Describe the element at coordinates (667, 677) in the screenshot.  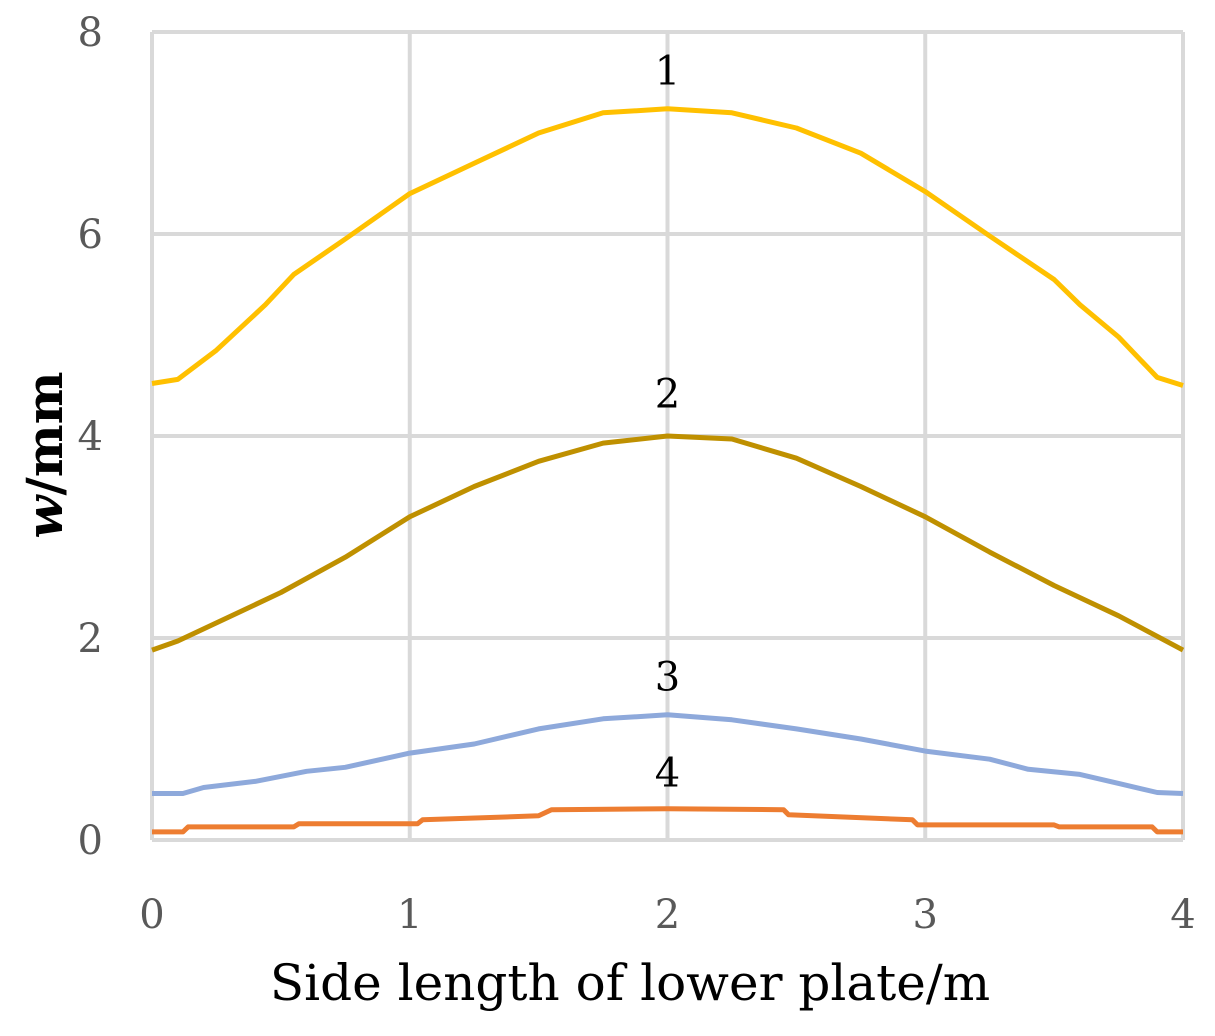
I see `curve-label-3: 3` at that location.